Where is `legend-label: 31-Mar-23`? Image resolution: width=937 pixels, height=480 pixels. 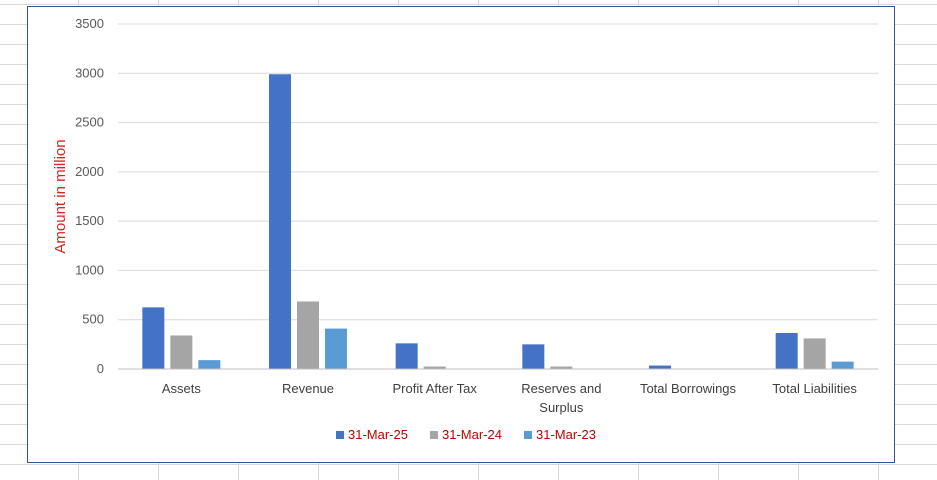 legend-label: 31-Mar-23 is located at coordinates (566, 434).